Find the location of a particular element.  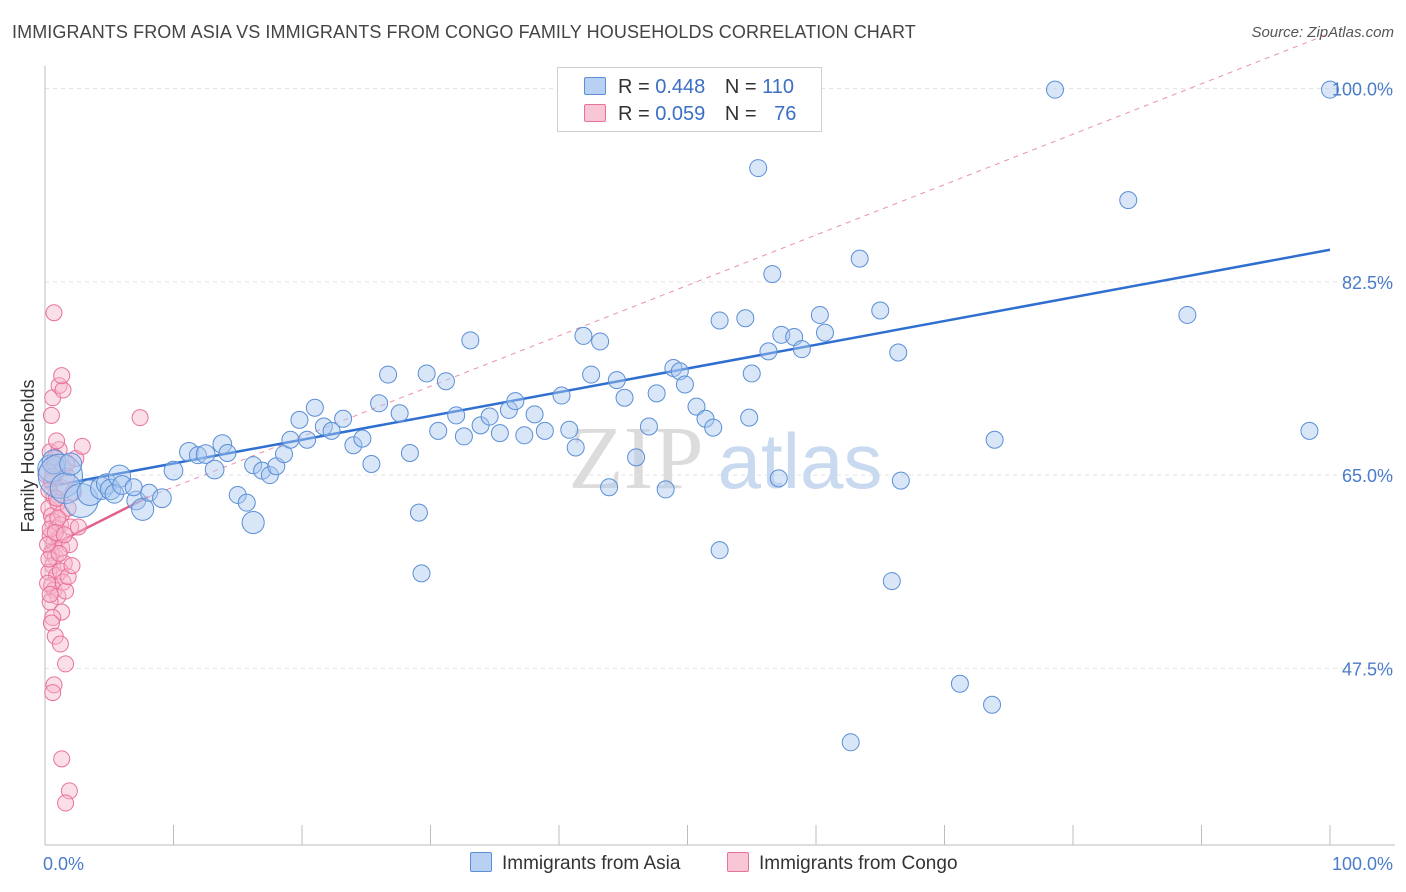

correlation-legend: R = 0.448 N = 110 R = 0.059 N = 76 is located at coordinates (689, 99).